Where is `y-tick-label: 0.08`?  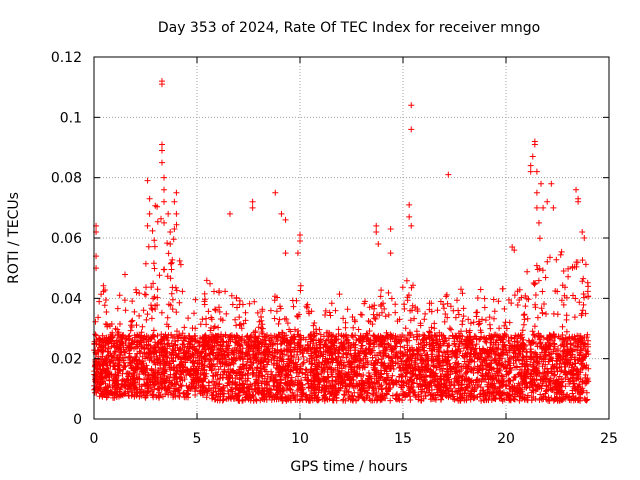 y-tick-label: 0.08 is located at coordinates (66, 179).